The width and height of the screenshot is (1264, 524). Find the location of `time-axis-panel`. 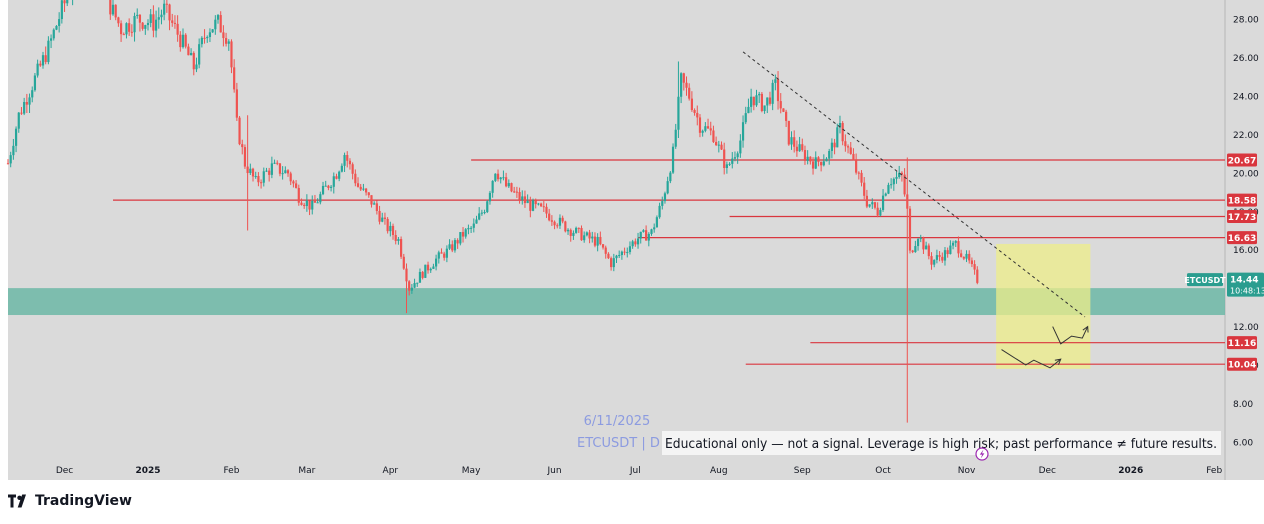

time-axis-panel is located at coordinates (616, 470).